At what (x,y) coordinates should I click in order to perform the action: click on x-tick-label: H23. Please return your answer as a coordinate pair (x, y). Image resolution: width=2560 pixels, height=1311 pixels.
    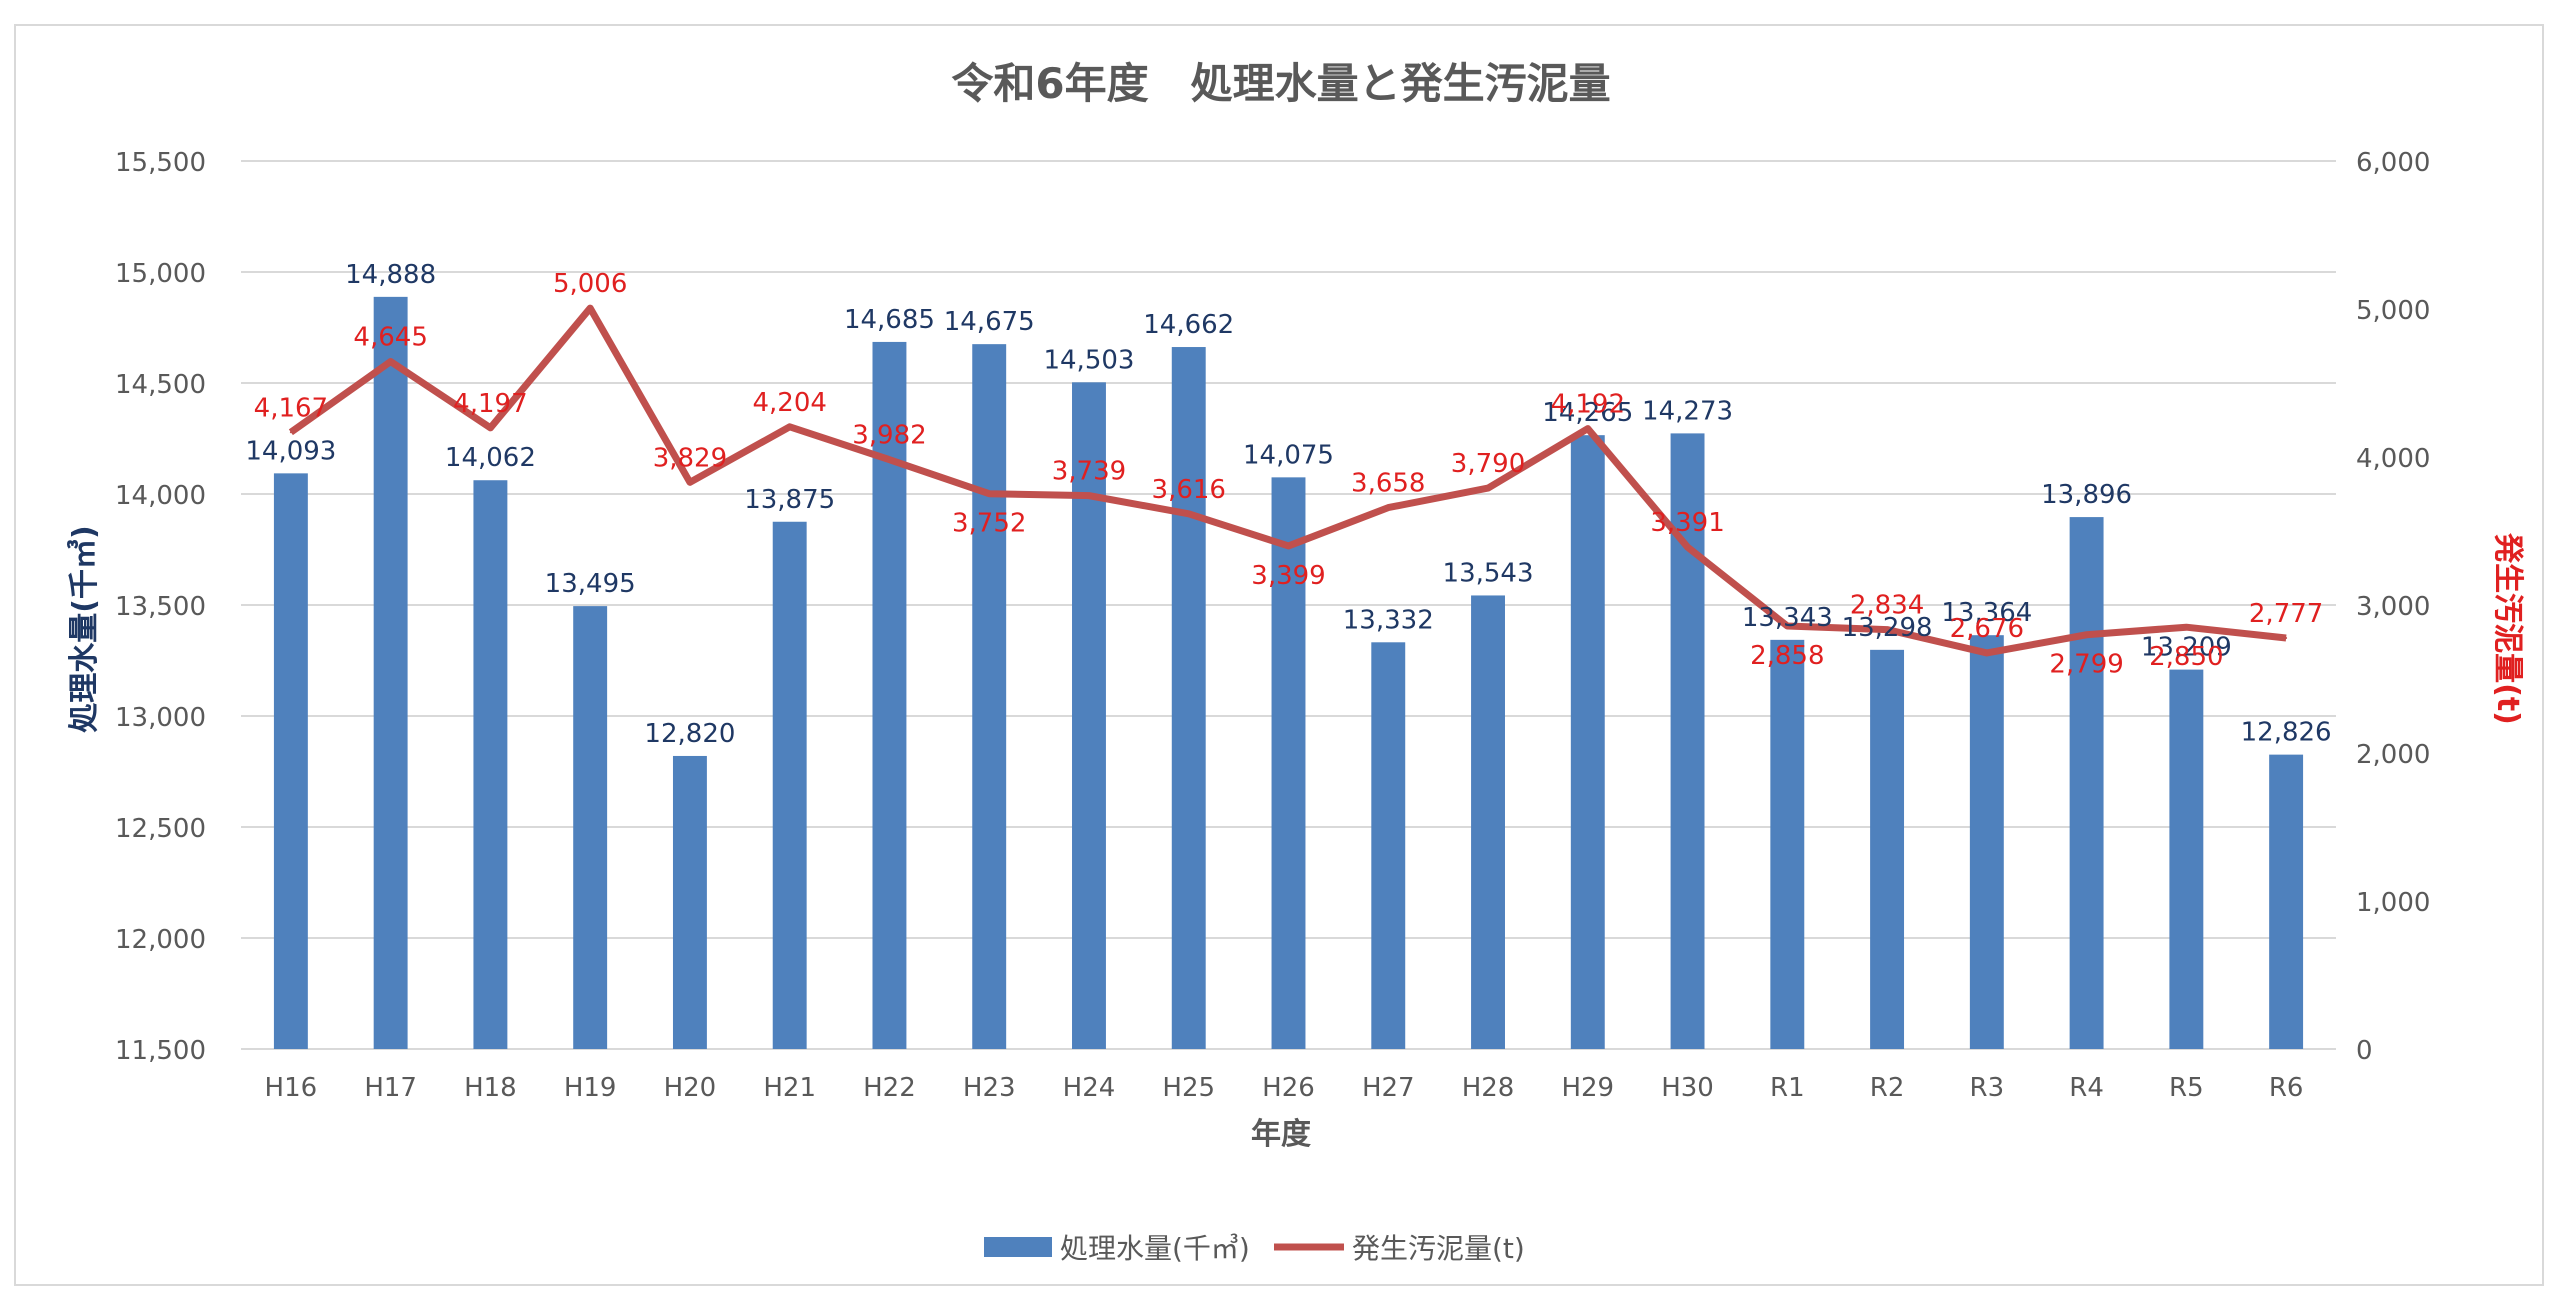
    Looking at the image, I should click on (989, 1088).